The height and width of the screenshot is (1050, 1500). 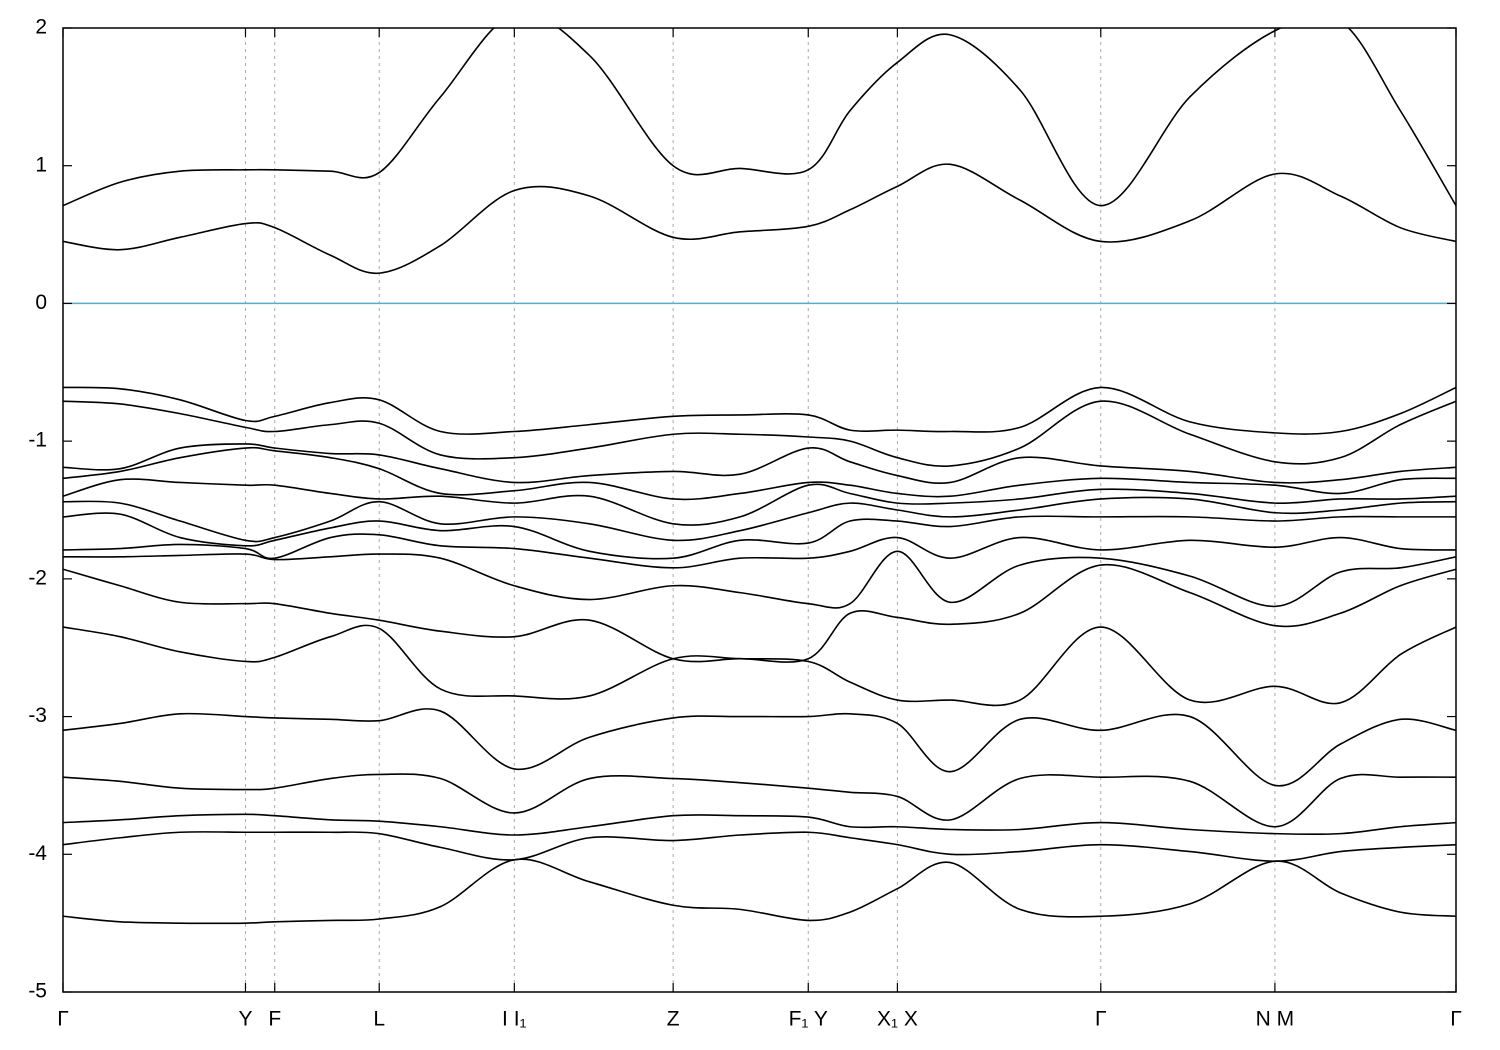 I want to click on x-tick-label: Y, so click(x=245, y=1019).